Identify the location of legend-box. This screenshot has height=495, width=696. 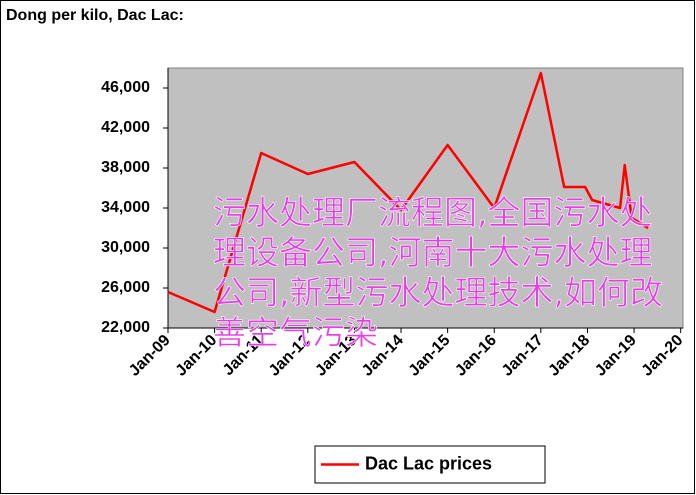
(430, 464).